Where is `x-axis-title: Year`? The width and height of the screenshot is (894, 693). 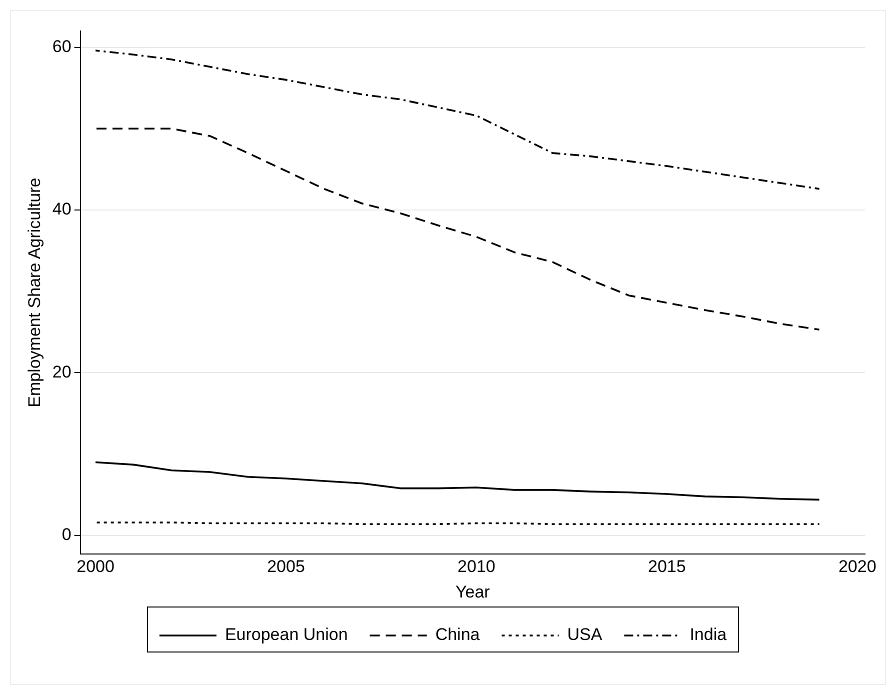
x-axis-title: Year is located at coordinates (472, 592).